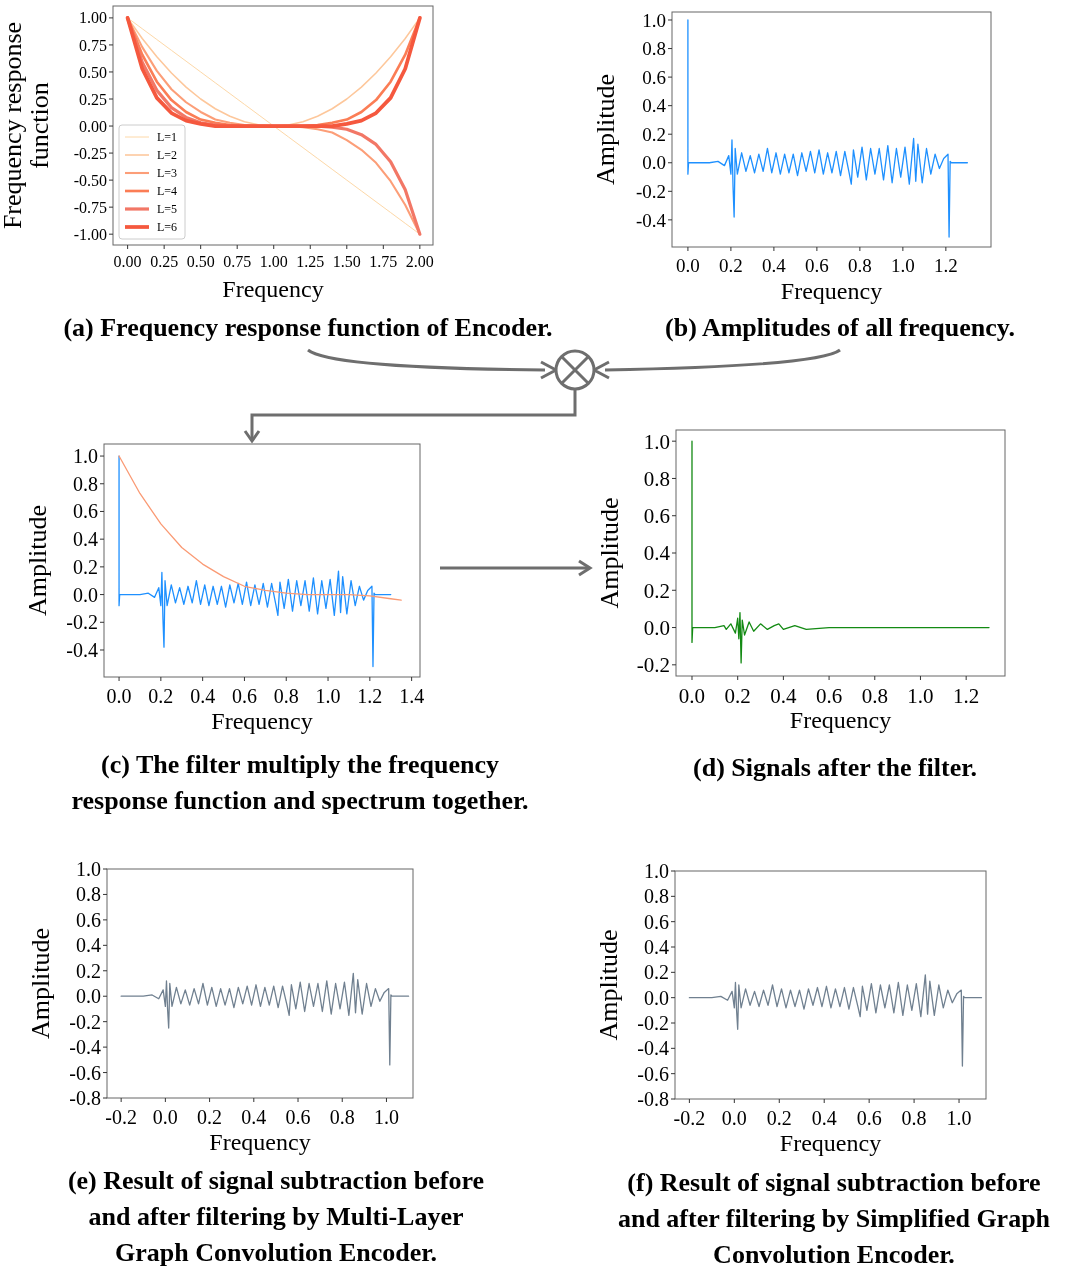 The height and width of the screenshot is (1270, 1091). What do you see at coordinates (383, 261) in the screenshot?
I see `x-tick-label: 1.75` at bounding box center [383, 261].